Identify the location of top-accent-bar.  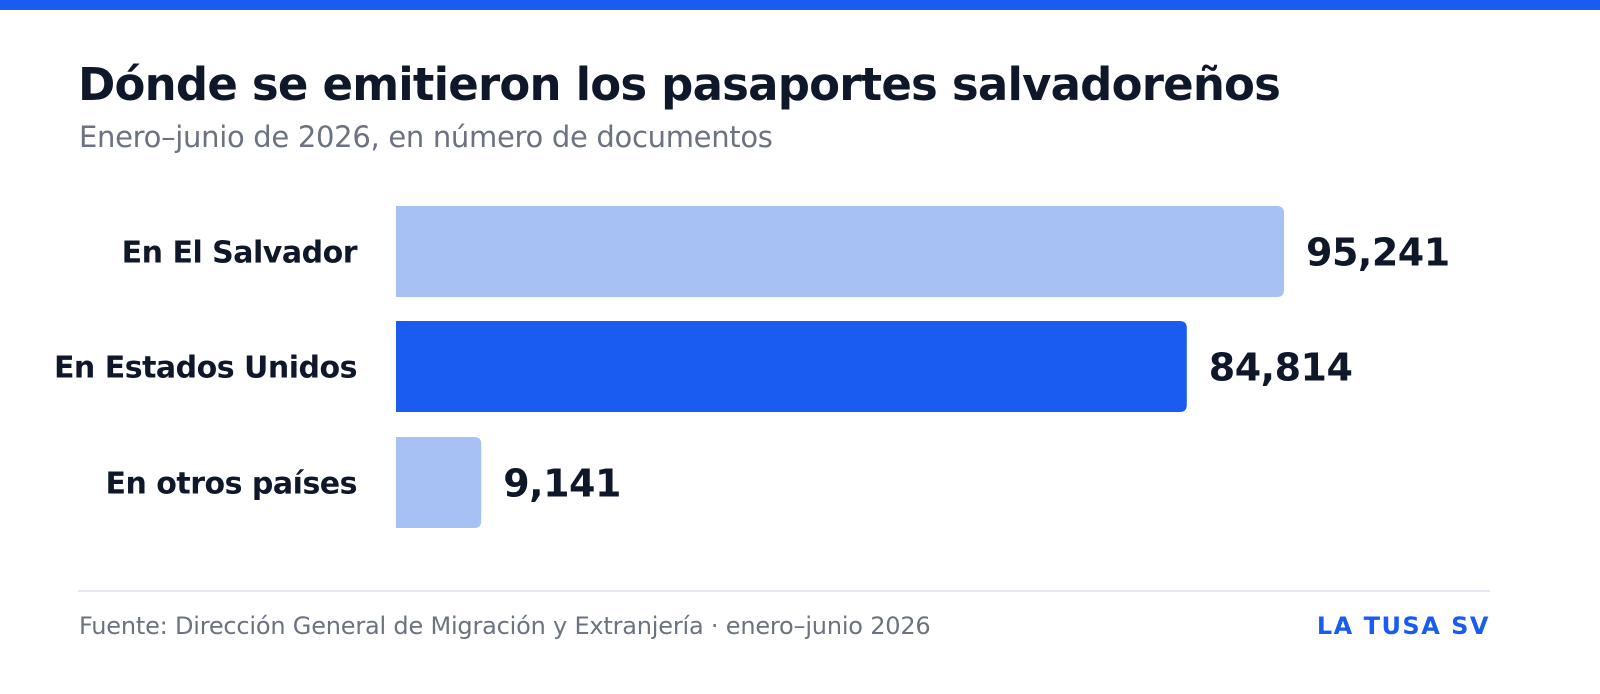
(800, 5).